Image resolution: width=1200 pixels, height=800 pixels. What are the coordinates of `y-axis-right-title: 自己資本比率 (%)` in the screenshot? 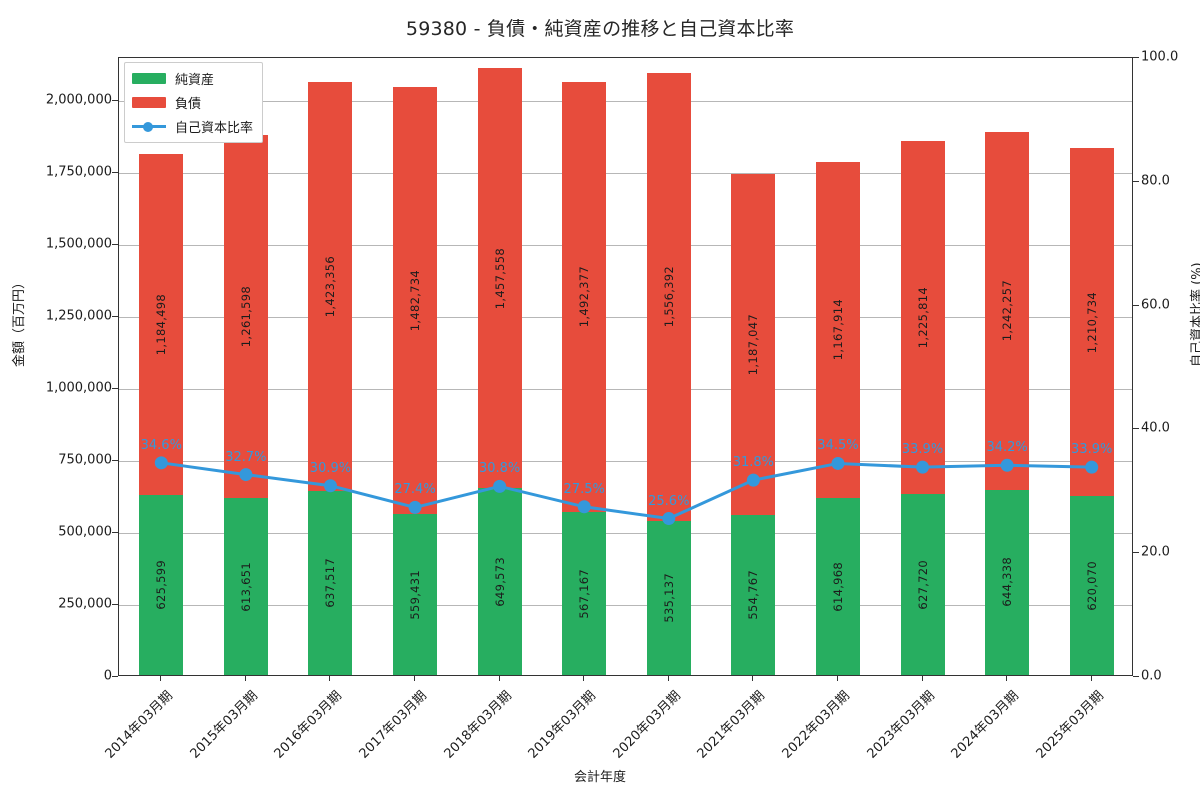 It's located at (1195, 314).